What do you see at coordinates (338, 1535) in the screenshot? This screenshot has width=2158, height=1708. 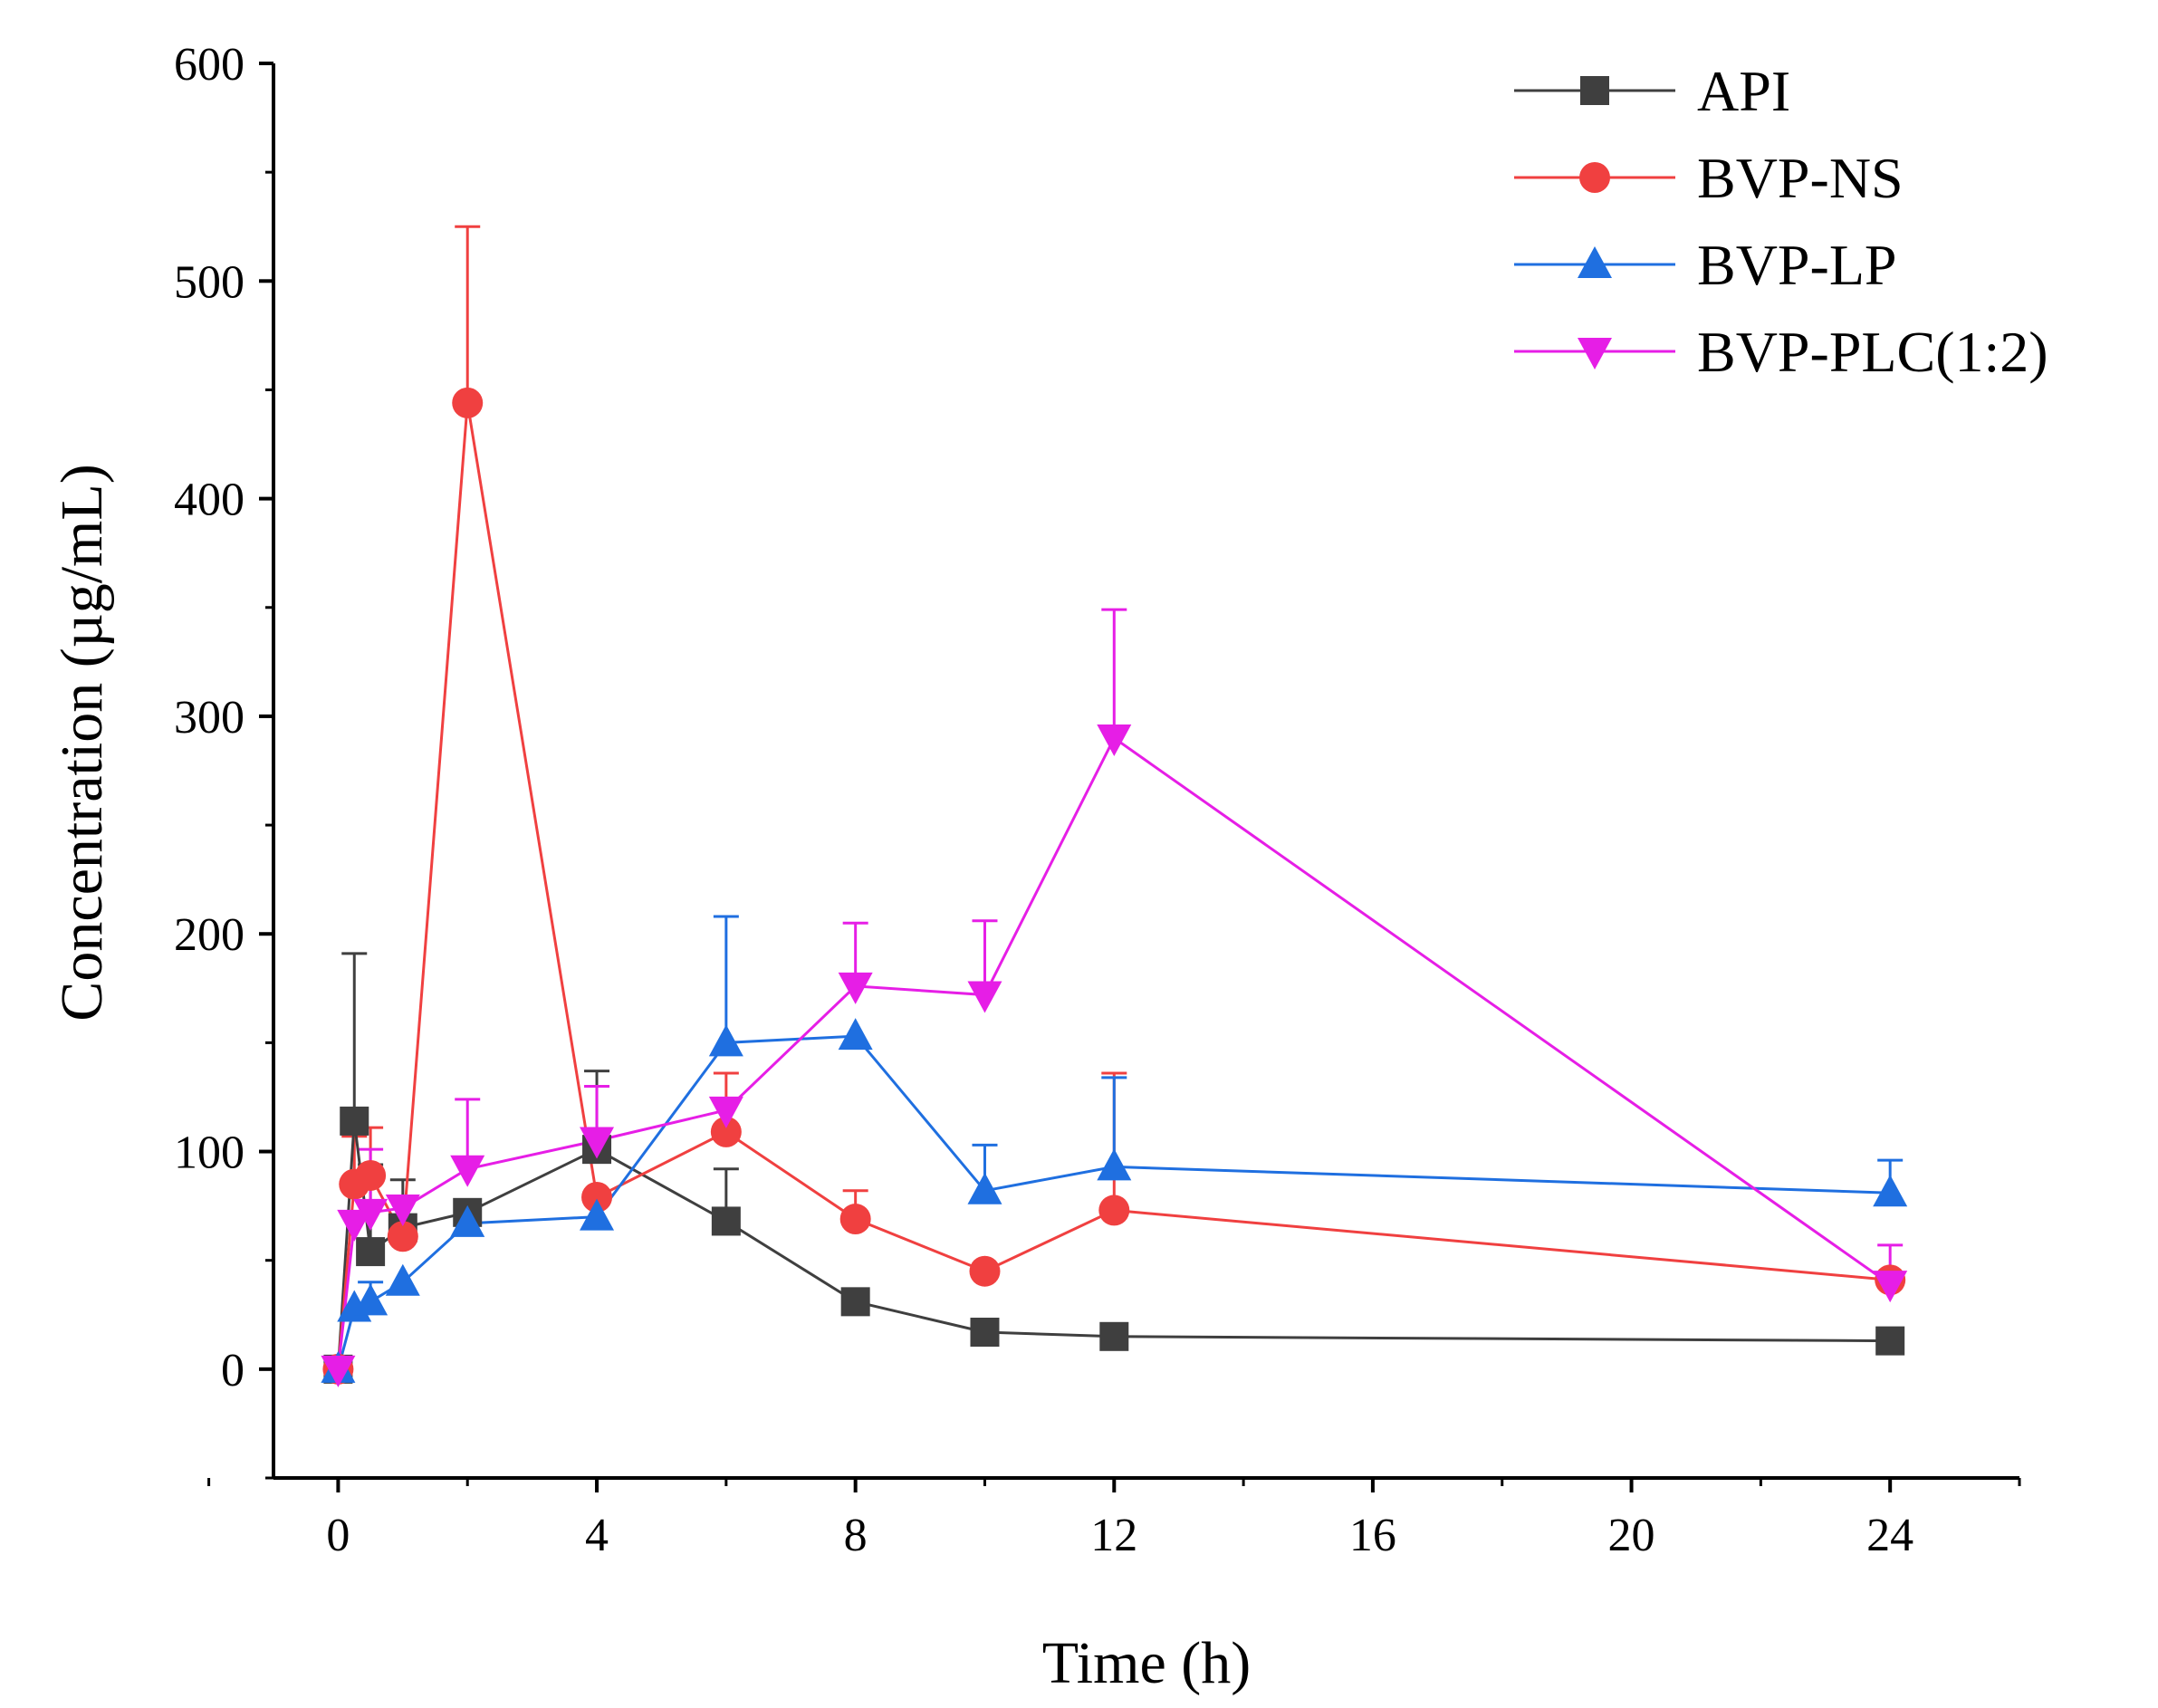 I see `x-tick-label: 0` at bounding box center [338, 1535].